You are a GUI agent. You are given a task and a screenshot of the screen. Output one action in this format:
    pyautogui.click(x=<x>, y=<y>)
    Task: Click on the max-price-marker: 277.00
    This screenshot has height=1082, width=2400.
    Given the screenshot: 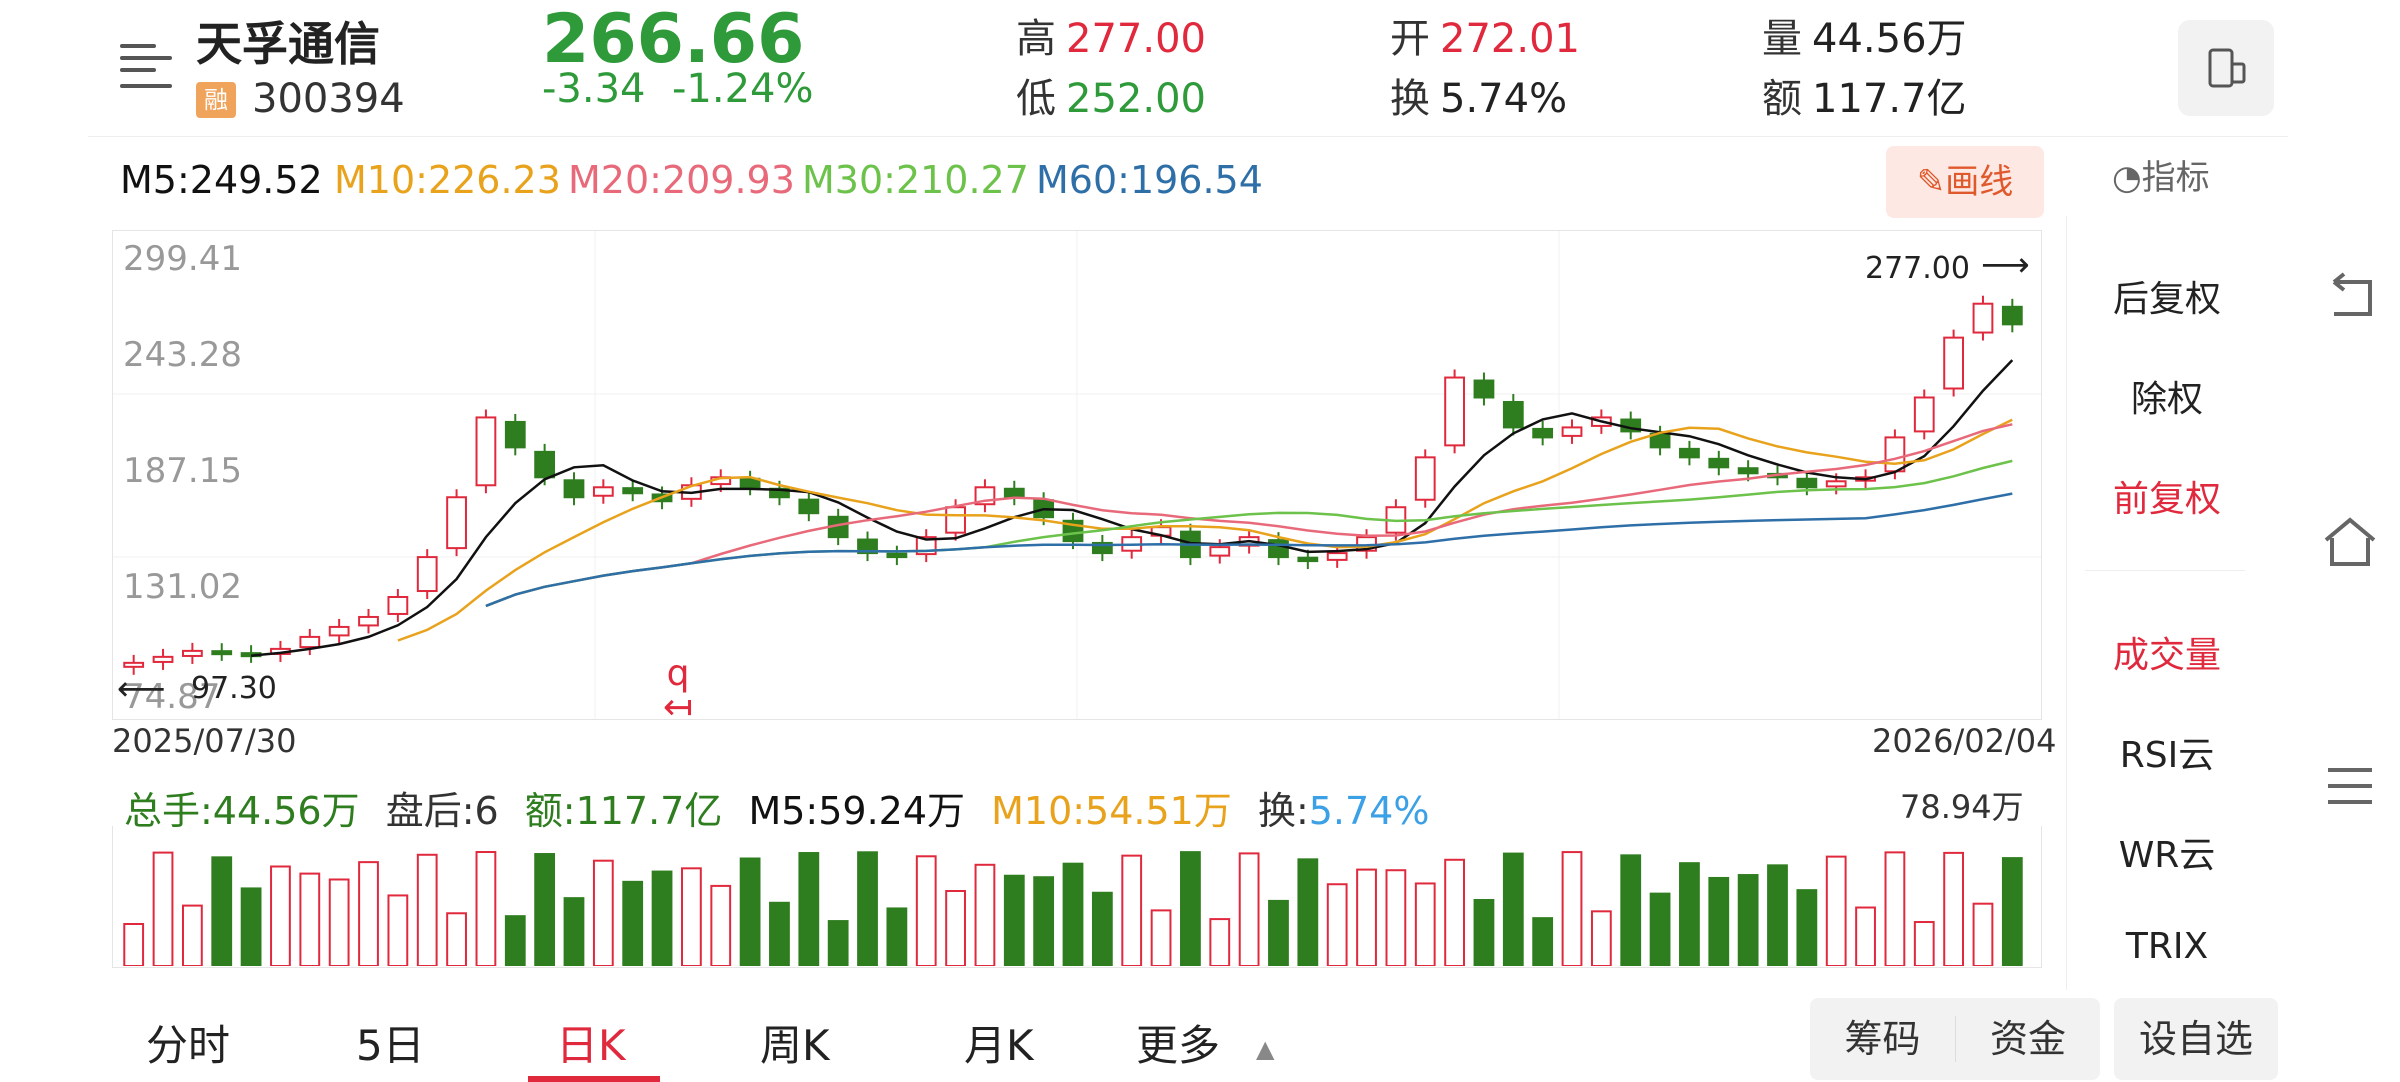 What is the action you would take?
    pyautogui.click(x=1917, y=268)
    